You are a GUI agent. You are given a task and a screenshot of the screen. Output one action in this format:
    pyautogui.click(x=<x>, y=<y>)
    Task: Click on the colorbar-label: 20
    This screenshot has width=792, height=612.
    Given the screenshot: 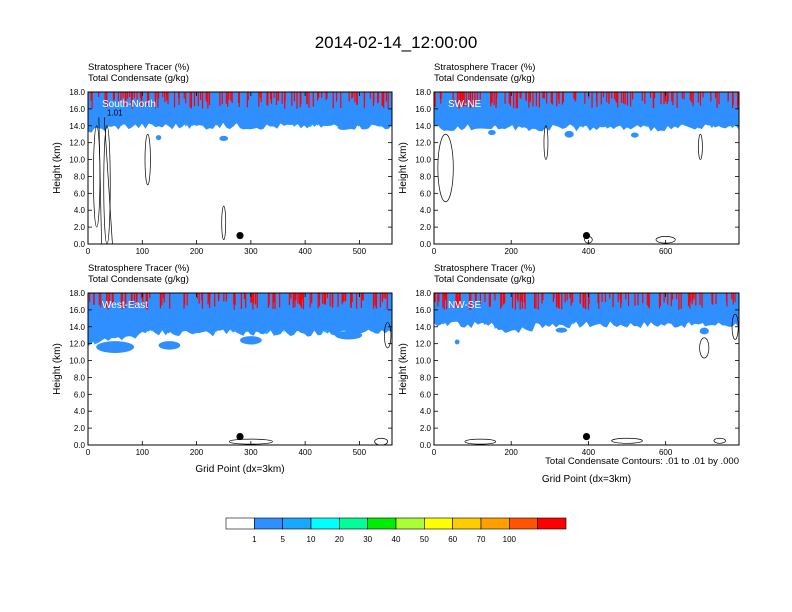 What is the action you would take?
    pyautogui.click(x=339, y=539)
    